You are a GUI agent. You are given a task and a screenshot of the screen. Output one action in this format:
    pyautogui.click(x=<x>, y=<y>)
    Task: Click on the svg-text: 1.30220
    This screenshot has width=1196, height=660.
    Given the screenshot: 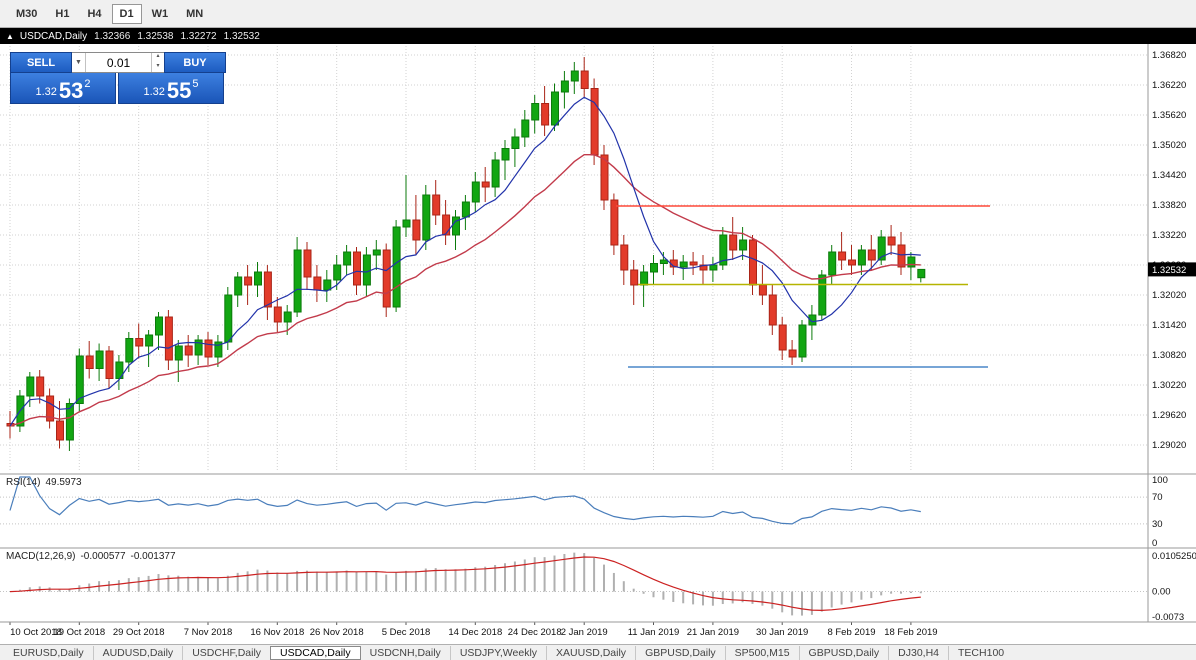 What is the action you would take?
    pyautogui.click(x=1169, y=385)
    